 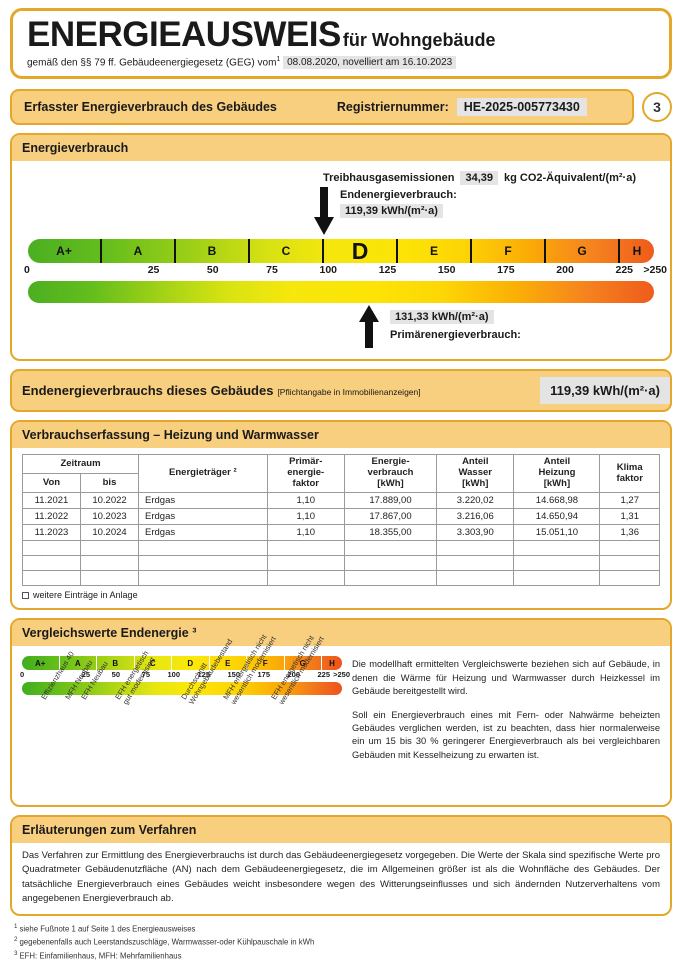 I want to click on energy-consumption-title: Energieverbrauch, so click(x=341, y=148).